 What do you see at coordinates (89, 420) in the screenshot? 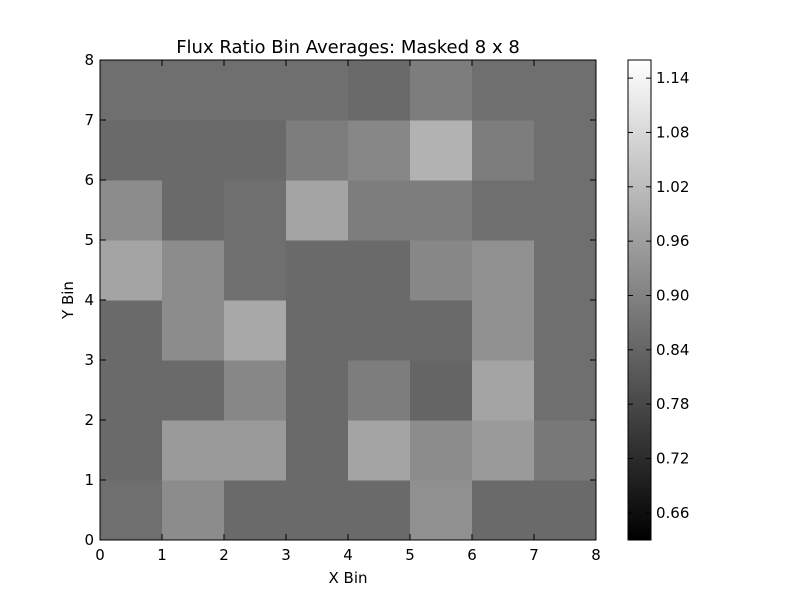
I see `y-tick-label: 2` at bounding box center [89, 420].